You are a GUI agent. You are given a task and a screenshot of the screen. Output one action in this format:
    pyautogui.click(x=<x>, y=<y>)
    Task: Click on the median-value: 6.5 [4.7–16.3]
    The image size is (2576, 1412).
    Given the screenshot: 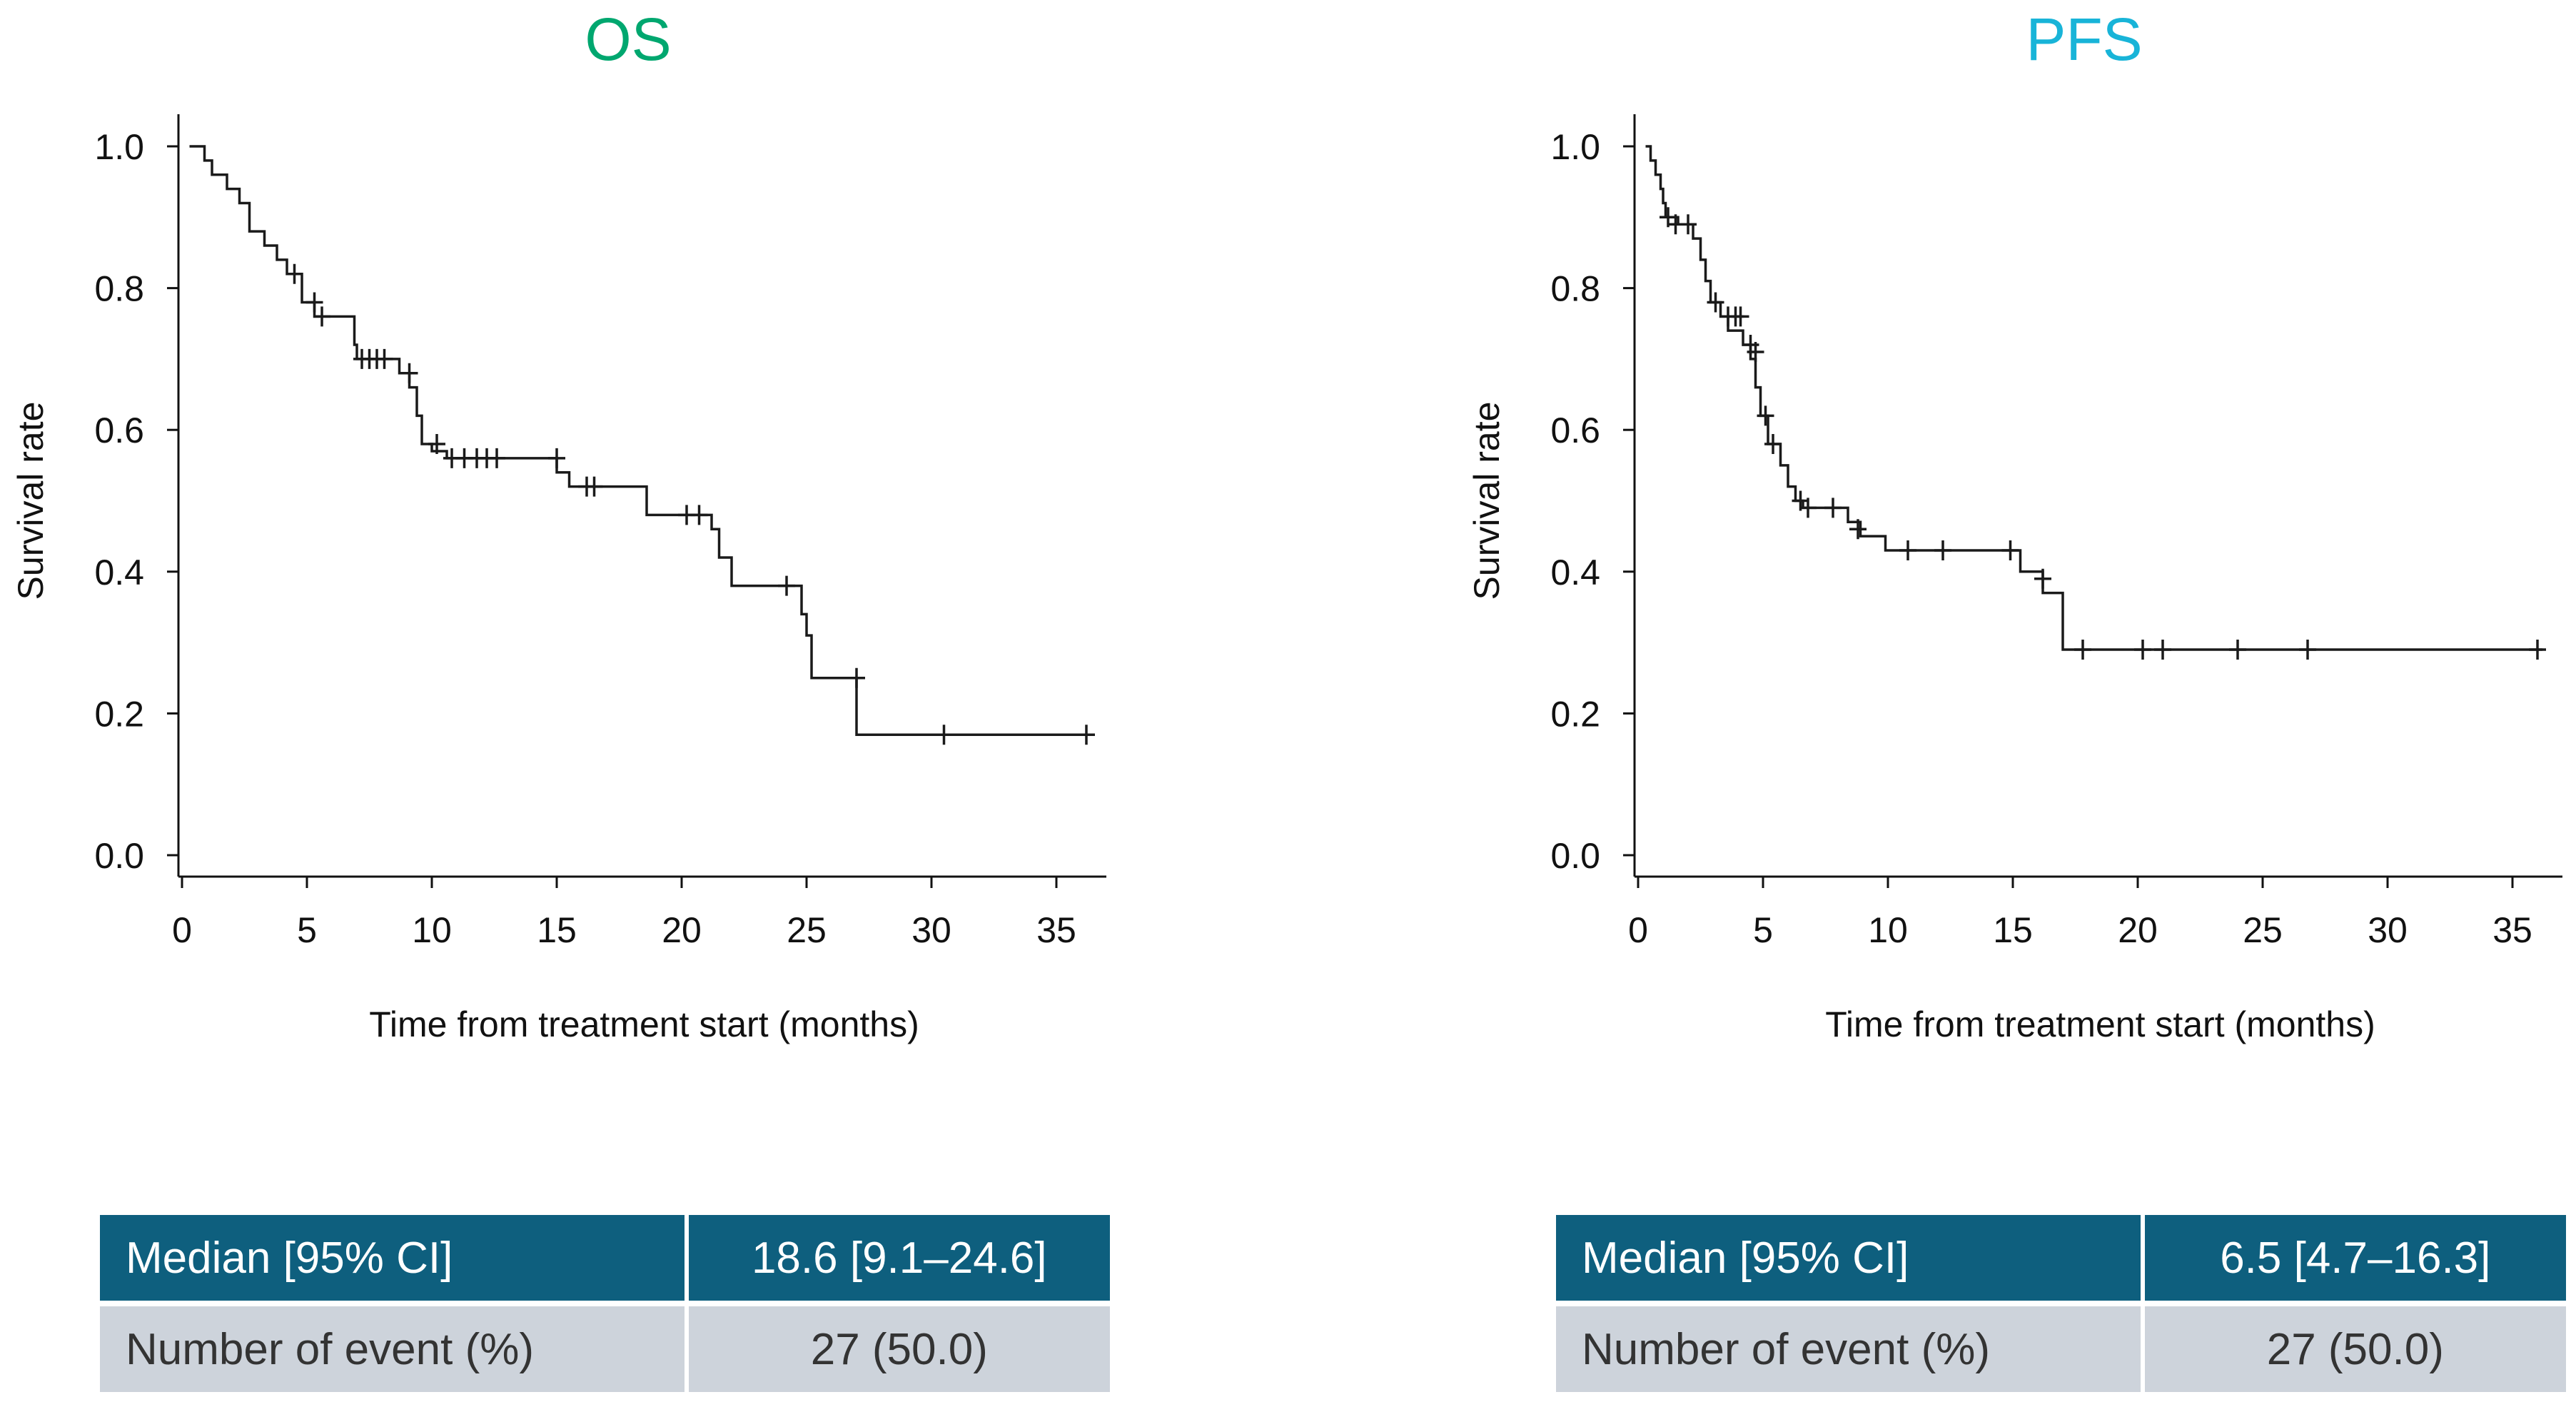 What is the action you would take?
    pyautogui.click(x=2353, y=1260)
    